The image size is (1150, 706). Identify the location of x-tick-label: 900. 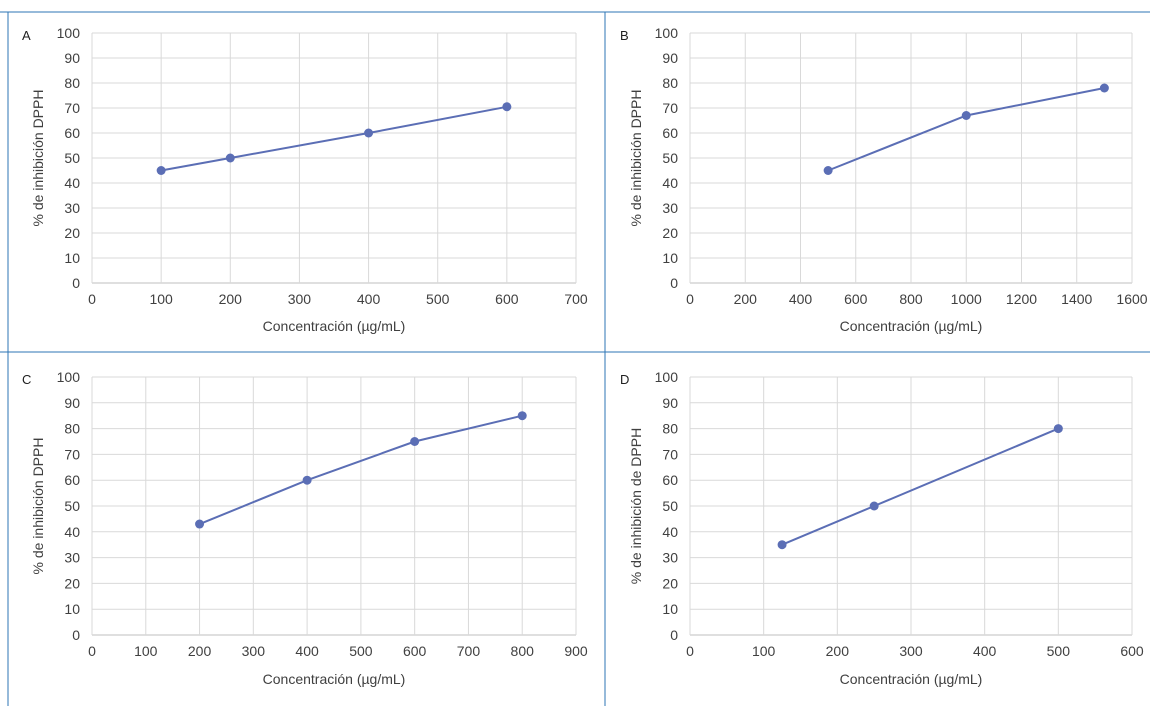
(576, 651).